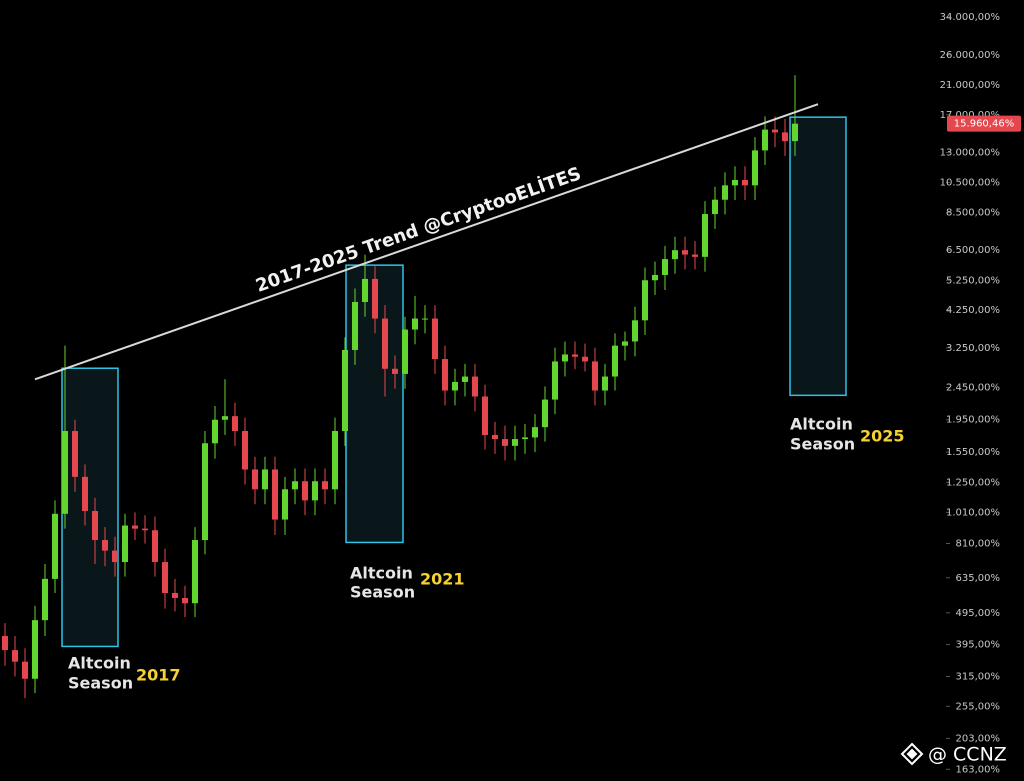  Describe the element at coordinates (970, 17) in the screenshot. I see `y-tick-label: 34.000,00%` at that location.